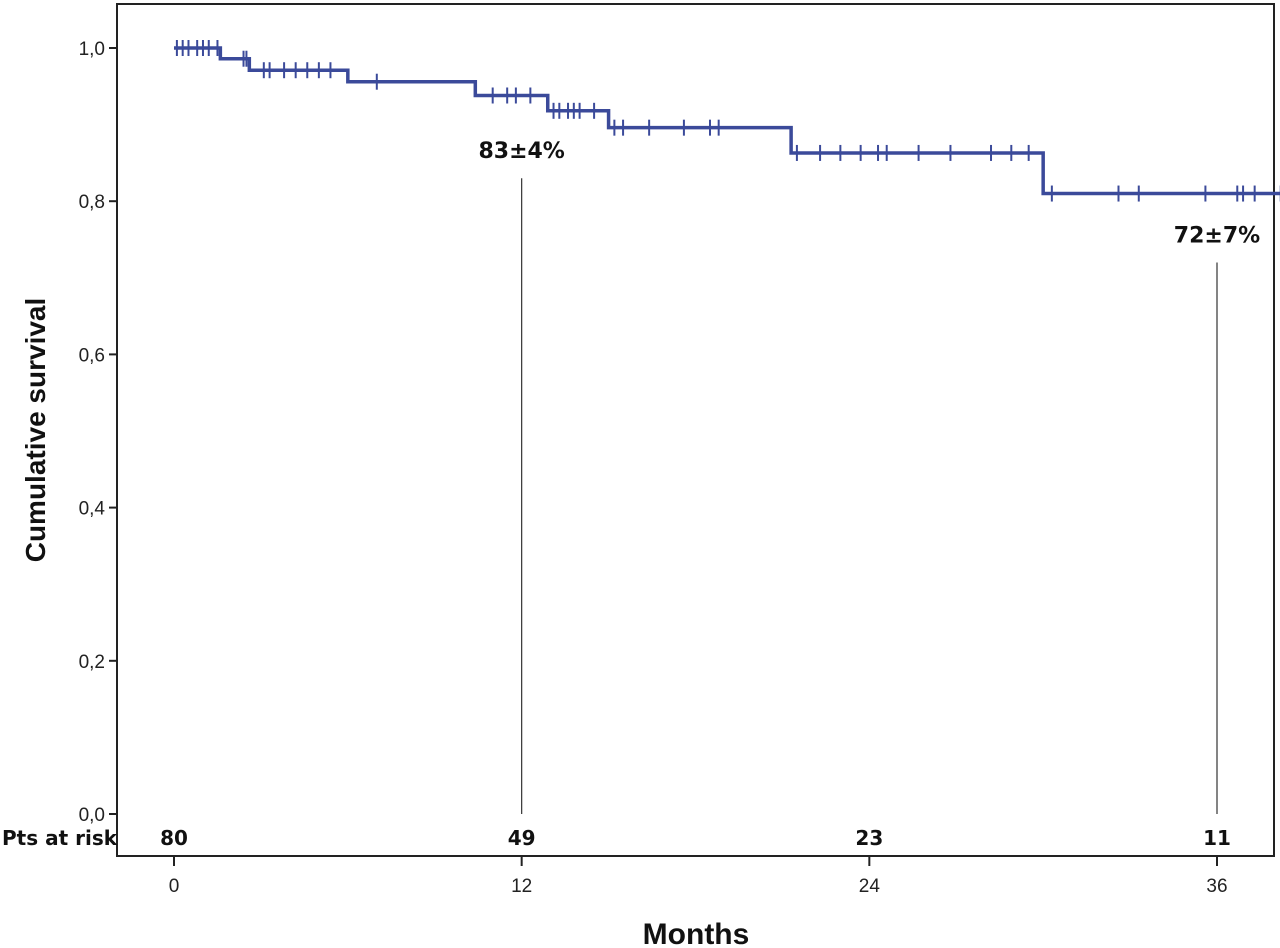 The image size is (1280, 948). What do you see at coordinates (698, 876) in the screenshot?
I see `x-axis: 0 12 24 36` at bounding box center [698, 876].